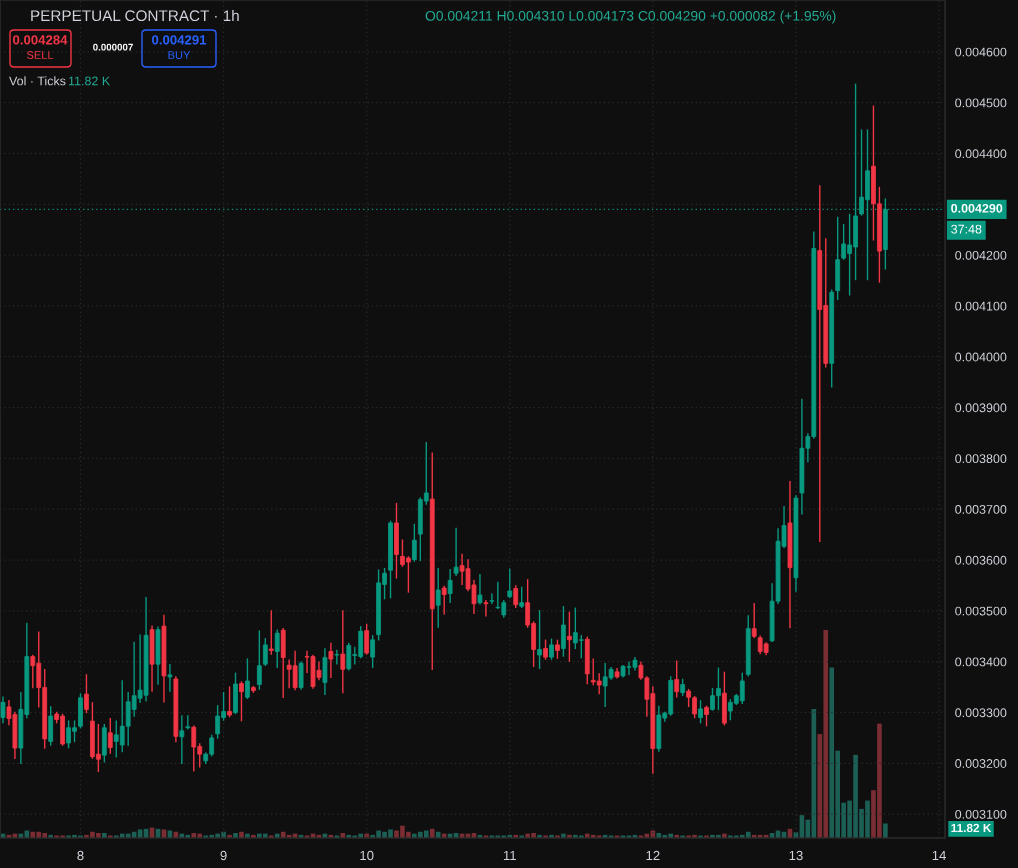 The height and width of the screenshot is (868, 1018). Describe the element at coordinates (179, 55) in the screenshot. I see `annotation: BUY` at that location.